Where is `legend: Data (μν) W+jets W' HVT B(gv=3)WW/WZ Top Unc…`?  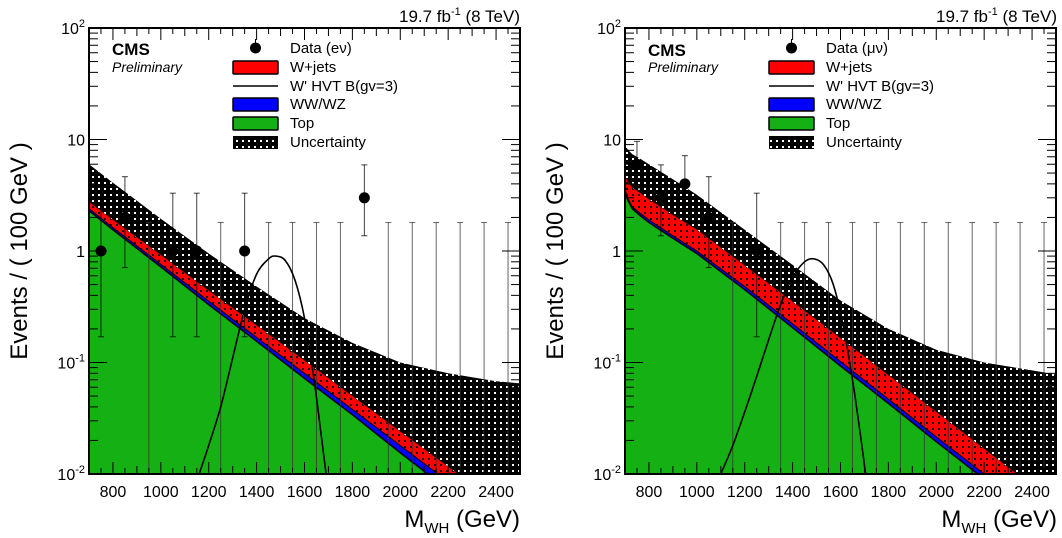 legend: Data (μν) W+jets W' HVT B(gv=3)WW/WZ Top Unc… is located at coordinates (851, 95).